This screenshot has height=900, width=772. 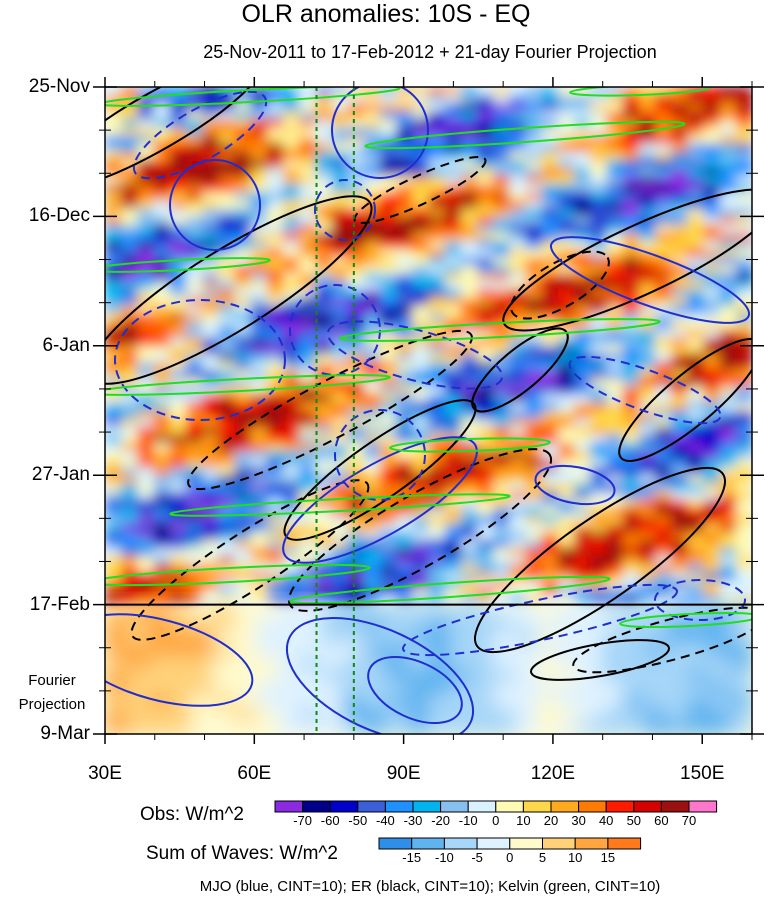 I want to click on x-tick-label: 60E, so click(x=254, y=773).